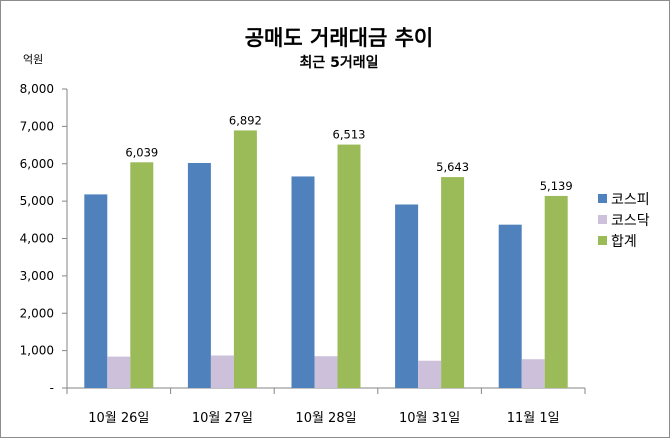  Describe the element at coordinates (245, 120) in the screenshot. I see `data-label: 6,892` at that location.